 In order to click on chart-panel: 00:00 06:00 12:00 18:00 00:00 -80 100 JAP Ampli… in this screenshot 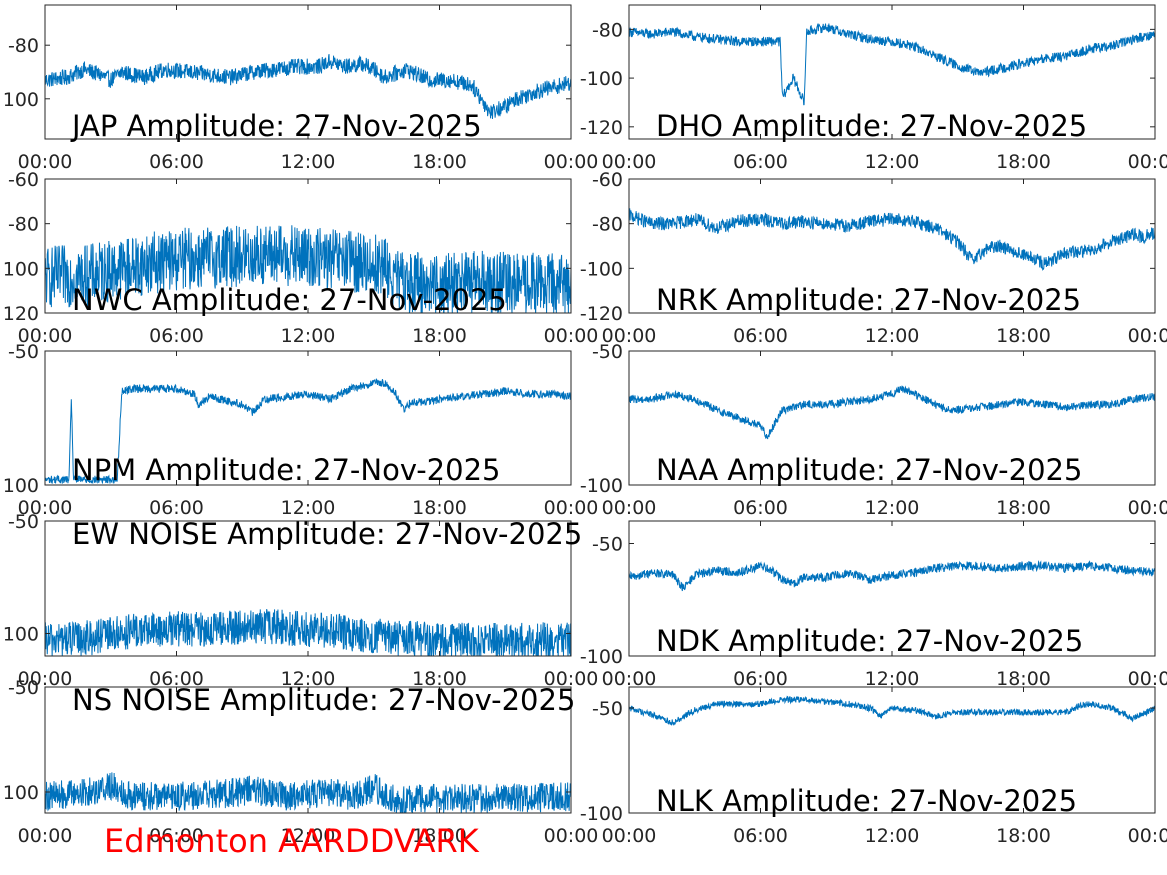, I will do `click(301, 88)`.